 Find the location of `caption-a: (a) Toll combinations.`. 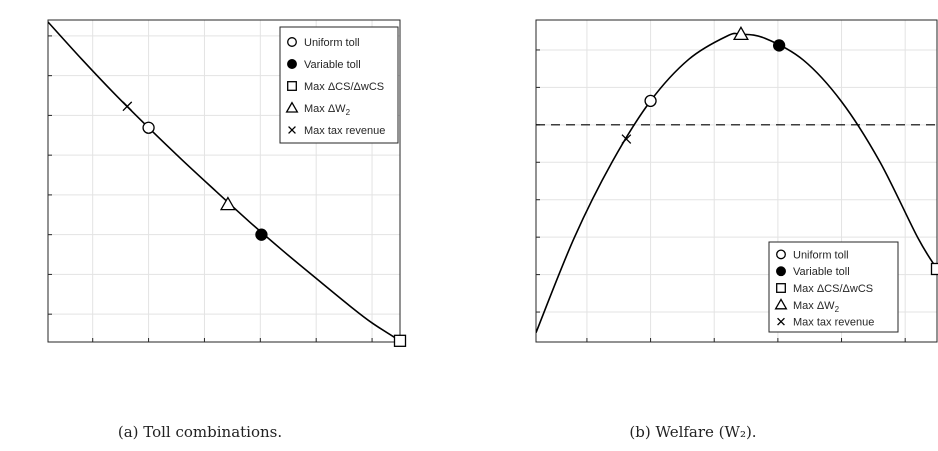

caption-a: (a) Toll combinations. is located at coordinates (200, 432).